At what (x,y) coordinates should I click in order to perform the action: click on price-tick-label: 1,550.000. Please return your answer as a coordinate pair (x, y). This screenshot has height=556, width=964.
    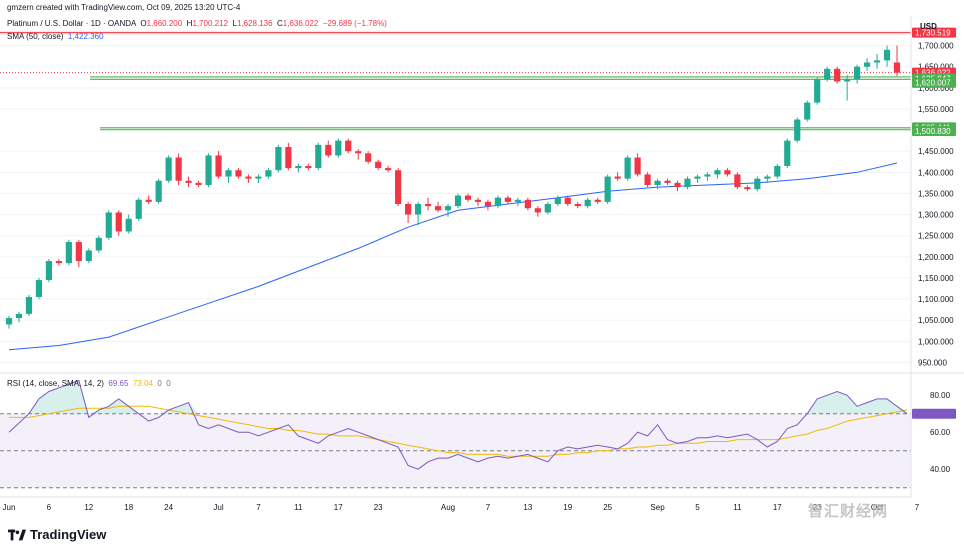
    Looking at the image, I should click on (936, 109).